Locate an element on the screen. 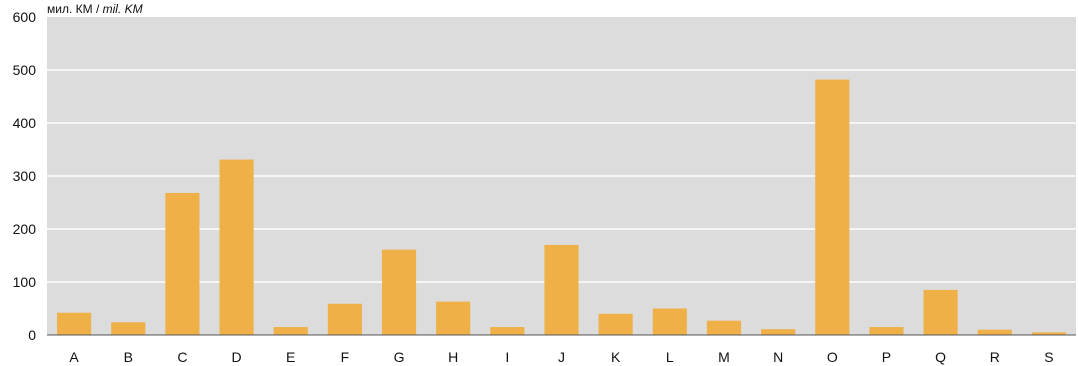 This screenshot has width=1078, height=366. y-tick-label: 0 is located at coordinates (32, 335).